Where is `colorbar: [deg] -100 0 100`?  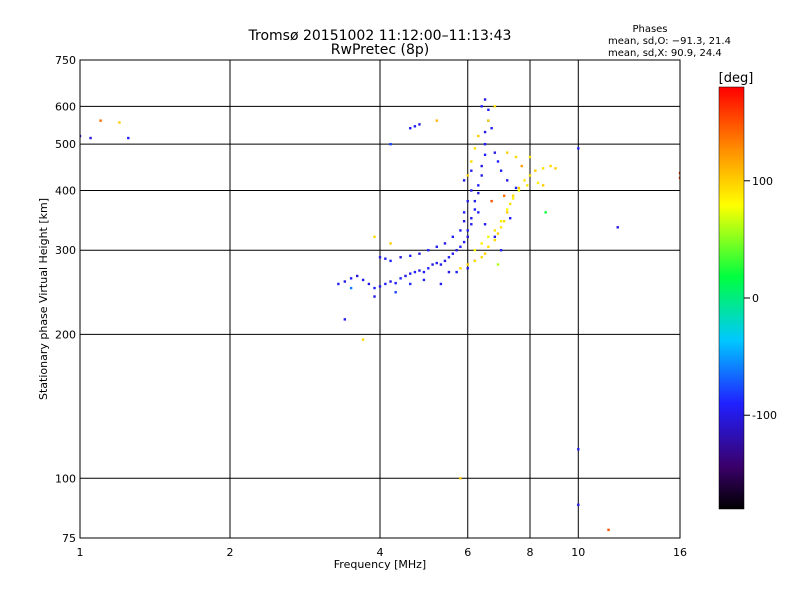
colorbar: [deg] -100 0 100 is located at coordinates (747, 290).